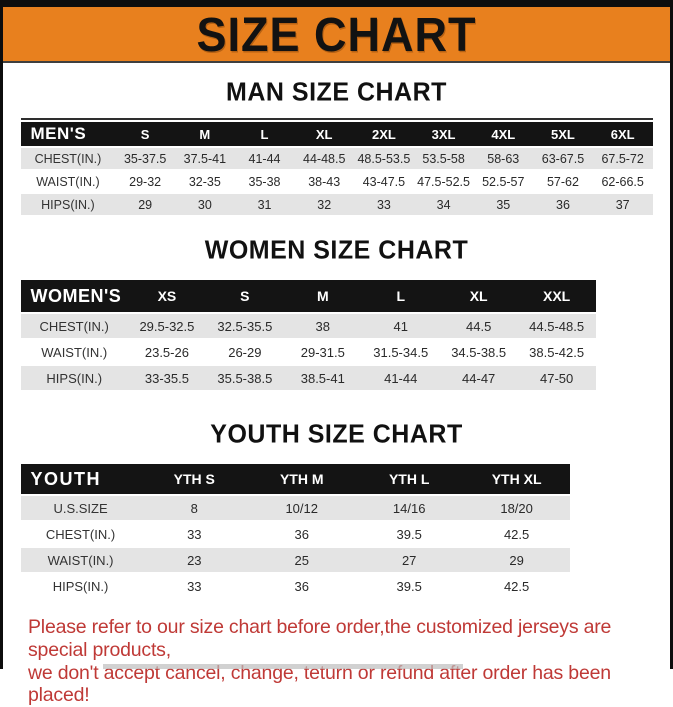  Describe the element at coordinates (166, 326) in the screenshot. I see `table-cell: 29.5-32.5` at that location.